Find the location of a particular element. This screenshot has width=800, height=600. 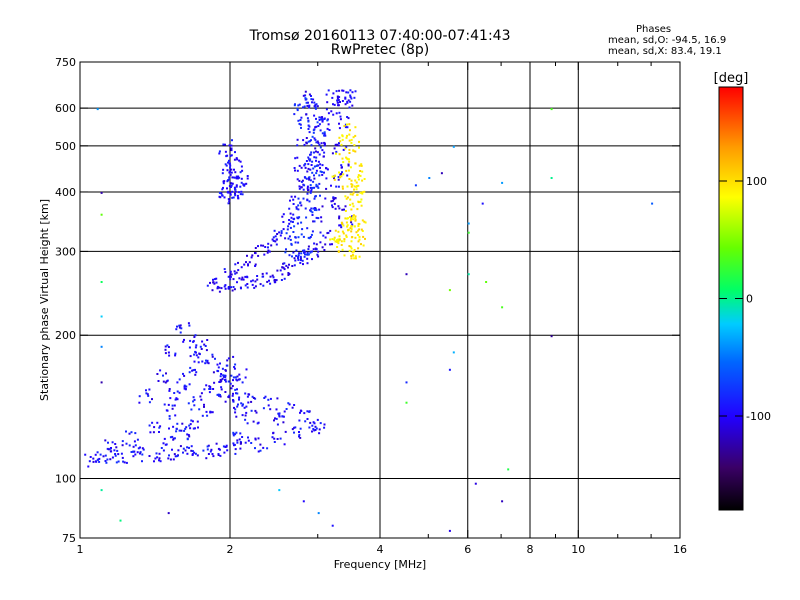

x-tick-label: 10 is located at coordinates (578, 549).